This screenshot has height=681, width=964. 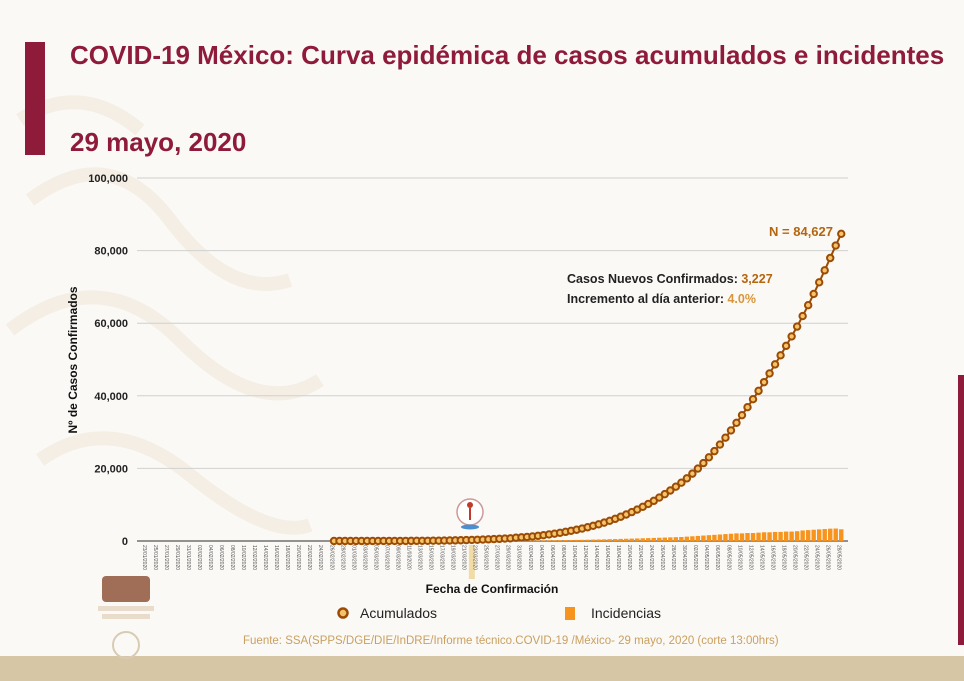 What do you see at coordinates (961, 510) in the screenshot?
I see `brand-bar-right` at bounding box center [961, 510].